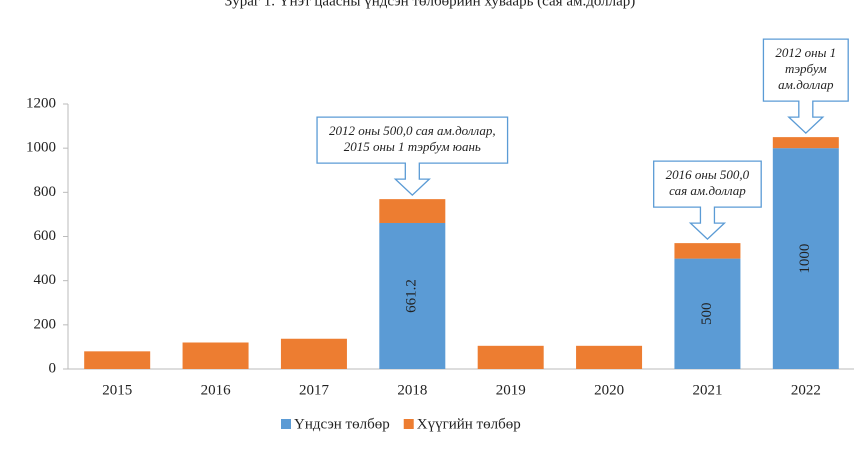 The width and height of the screenshot is (854, 451). What do you see at coordinates (342, 424) in the screenshot?
I see `legend-label: Үндсэн төлбөр` at bounding box center [342, 424].